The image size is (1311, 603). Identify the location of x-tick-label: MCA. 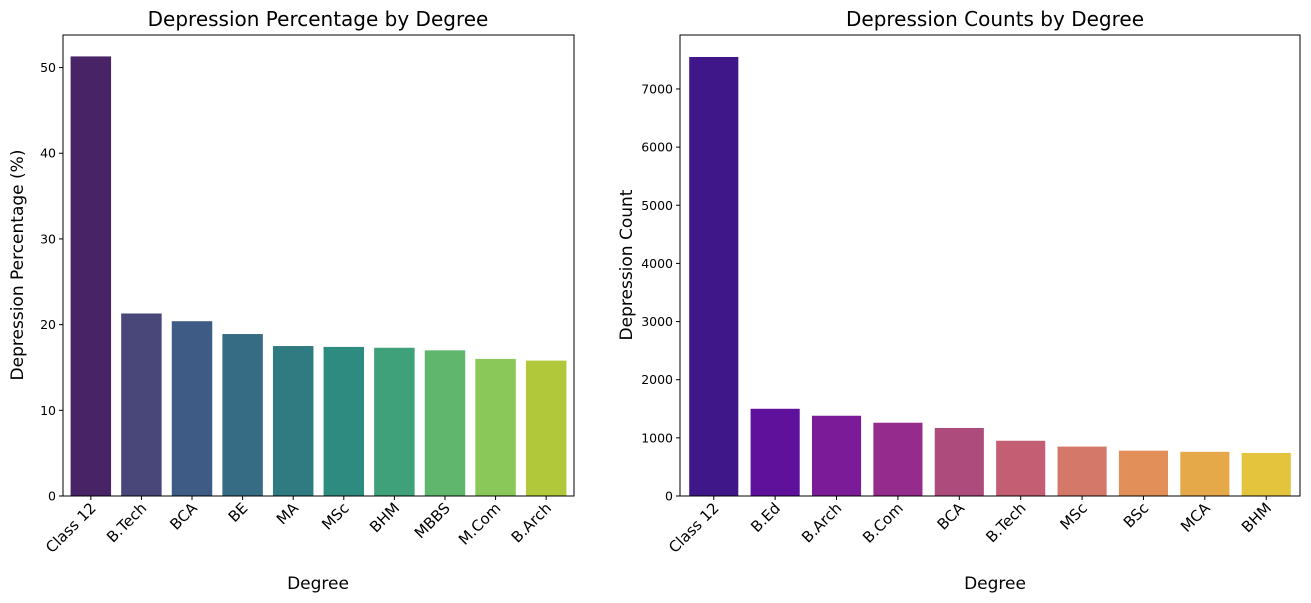
(1195, 517).